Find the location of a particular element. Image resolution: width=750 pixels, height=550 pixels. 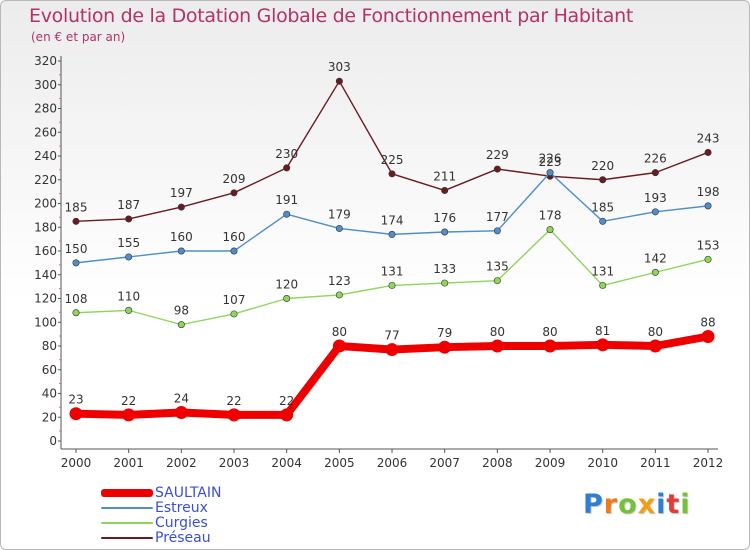

x-tick-label: 2002 is located at coordinates (181, 463).